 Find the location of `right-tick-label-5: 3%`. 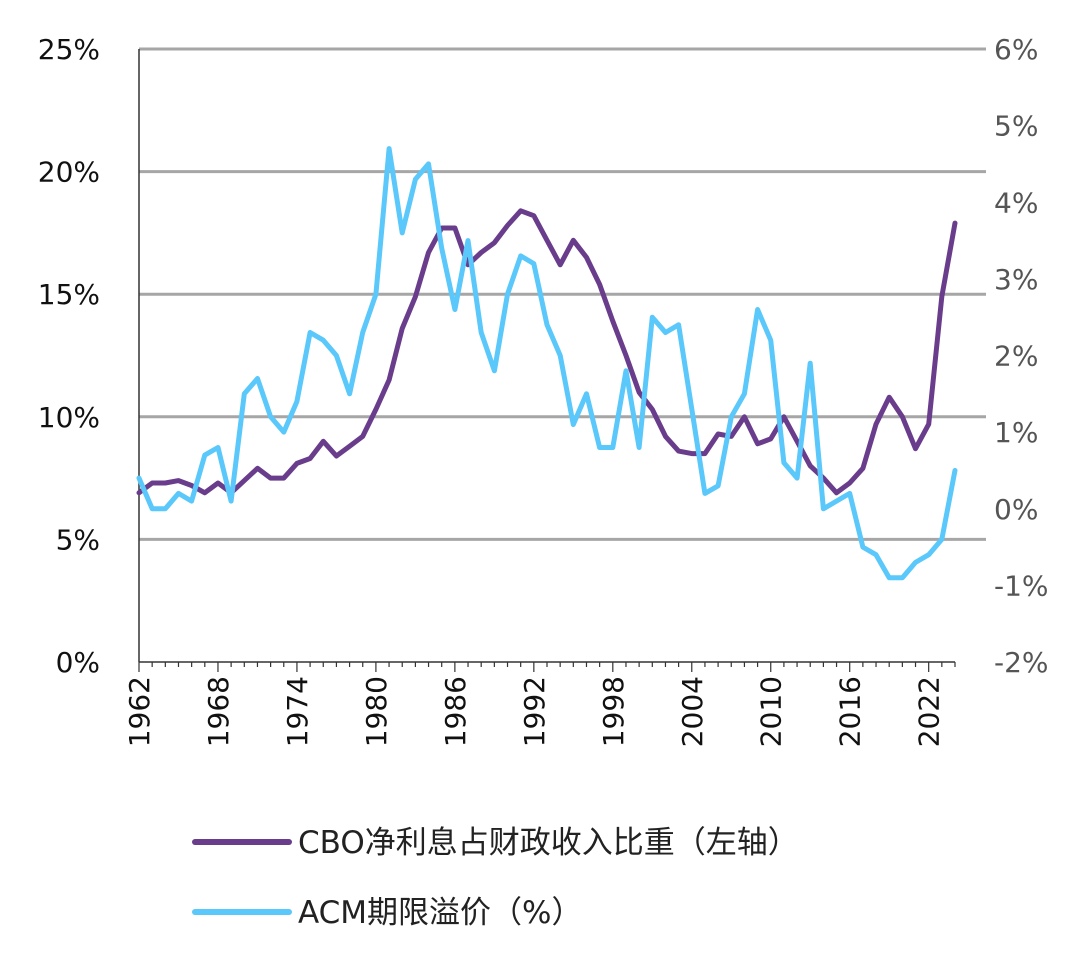

right-tick-label-5: 3% is located at coordinates (1016, 279).